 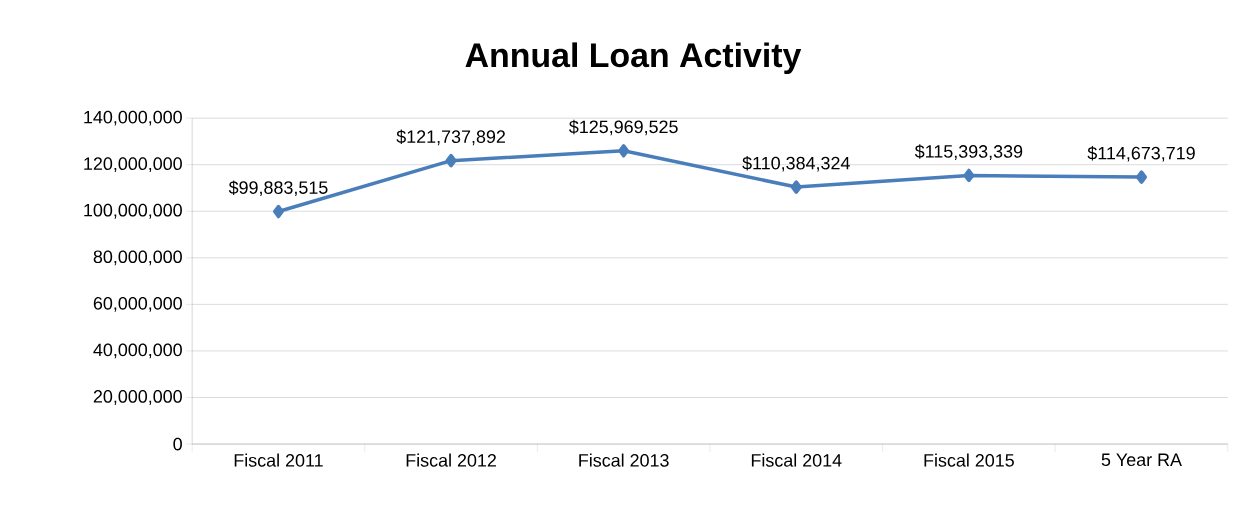 I want to click on y-tick-label: 120,000,000, so click(x=133, y=164).